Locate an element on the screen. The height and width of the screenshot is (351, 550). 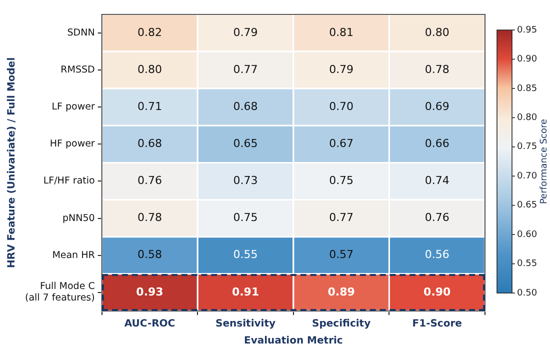
color-bar-label: 0.90 is located at coordinates (527, 59).